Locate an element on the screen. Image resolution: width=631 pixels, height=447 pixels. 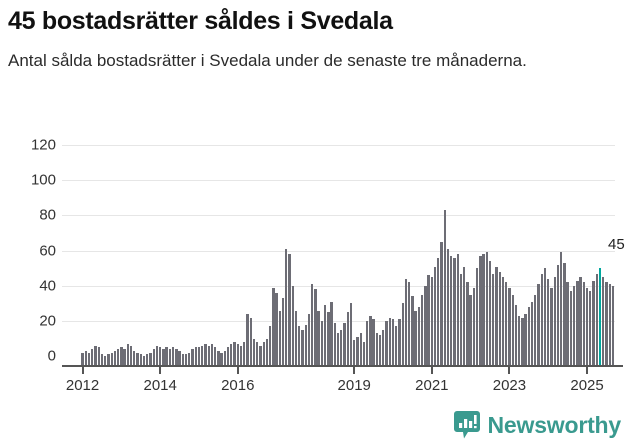
x-axis-tick-label: 2021 is located at coordinates (432, 385).